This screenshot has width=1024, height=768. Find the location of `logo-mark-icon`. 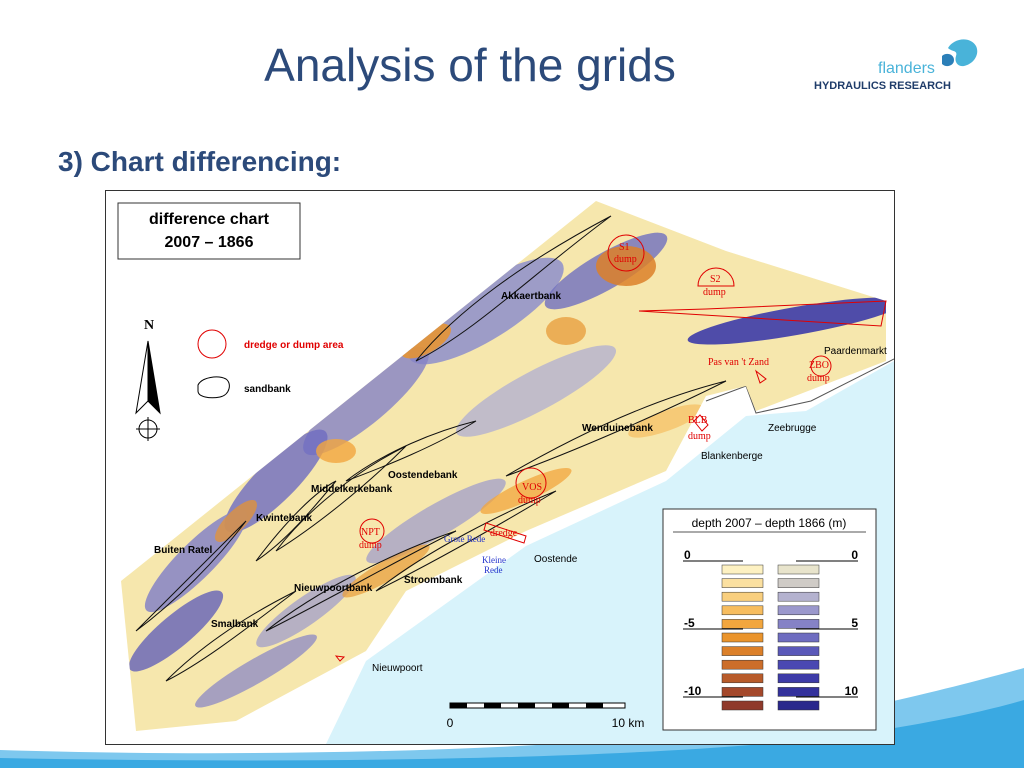

logo-mark-icon is located at coordinates (960, 53).